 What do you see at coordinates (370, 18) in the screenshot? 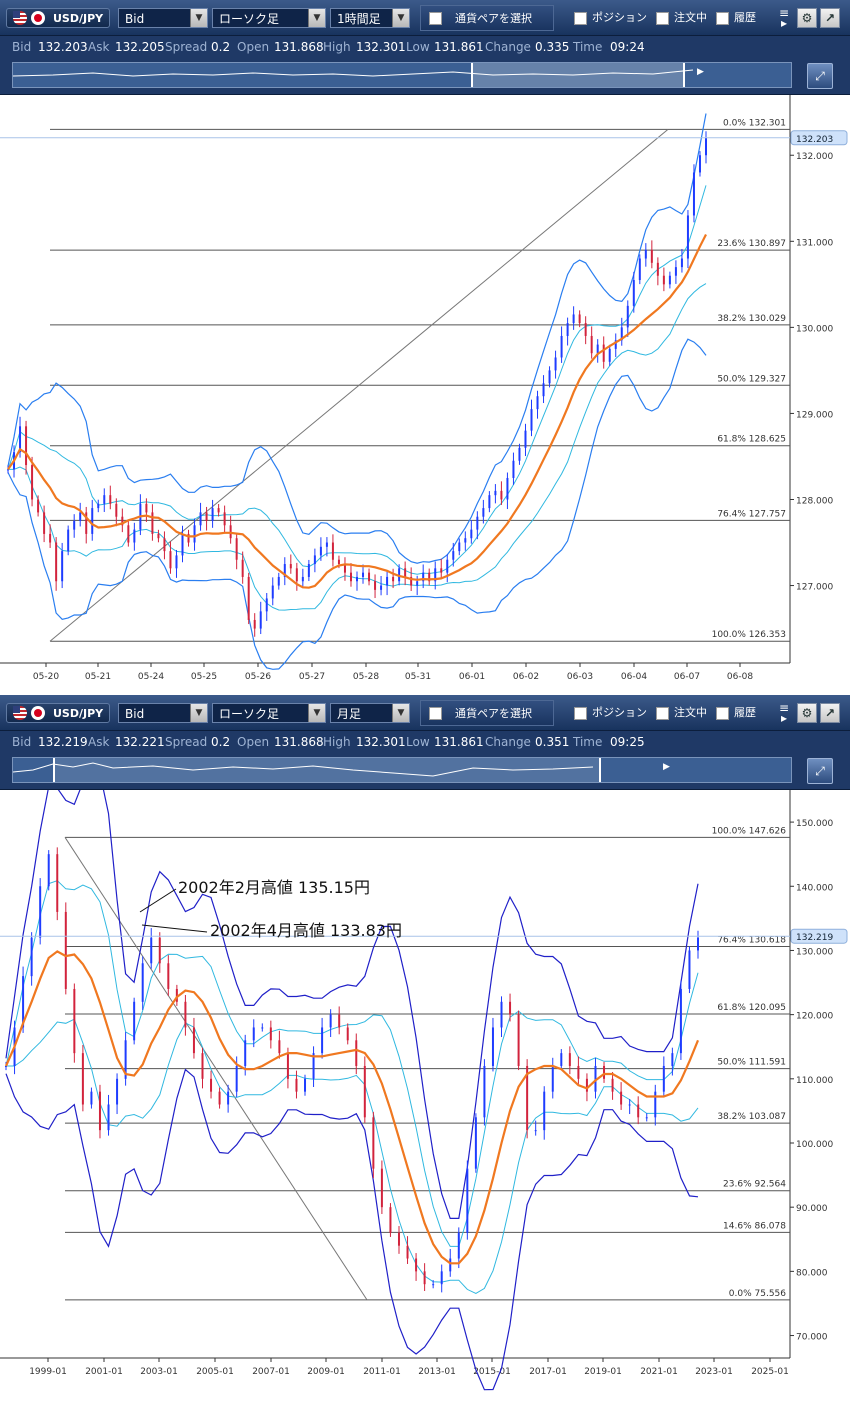
I see `timeframe-select: 1時間足 ▼` at bounding box center [370, 18].